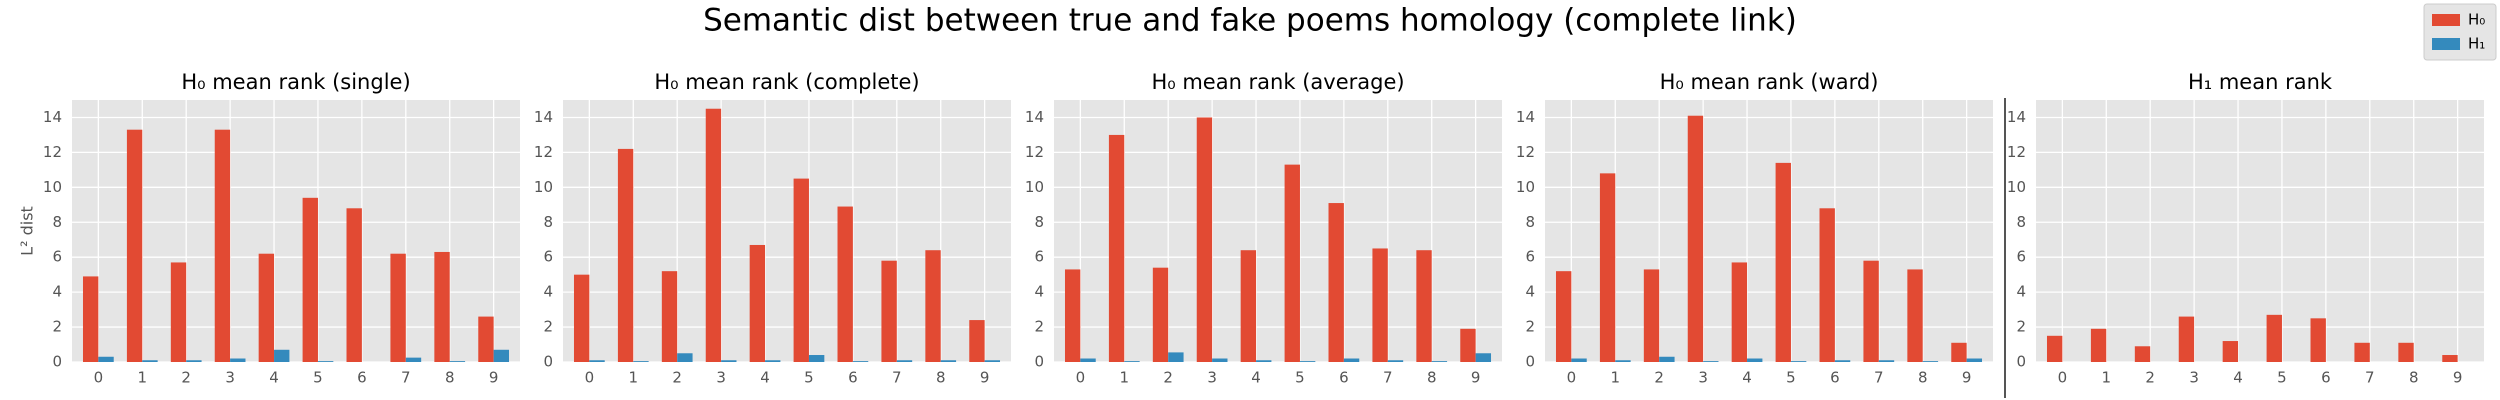  What do you see at coordinates (2260, 231) in the screenshot?
I see `plot-area` at bounding box center [2260, 231].